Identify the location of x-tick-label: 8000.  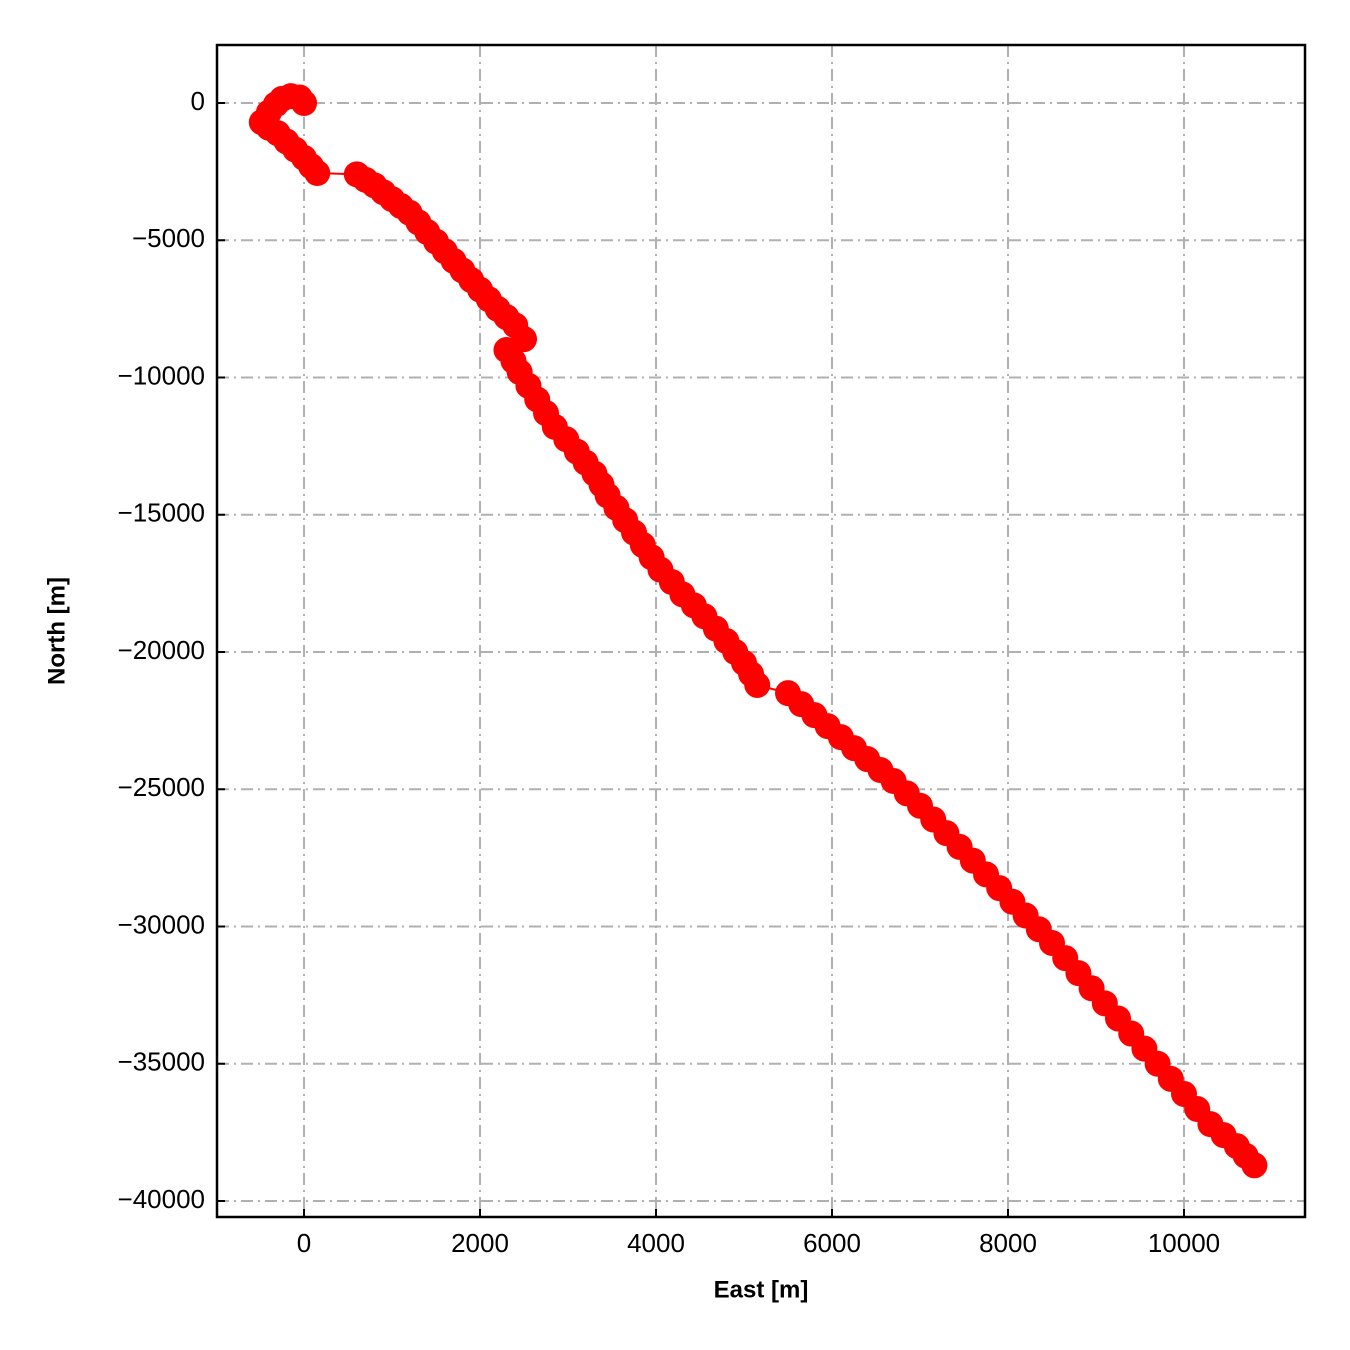
(1008, 1243).